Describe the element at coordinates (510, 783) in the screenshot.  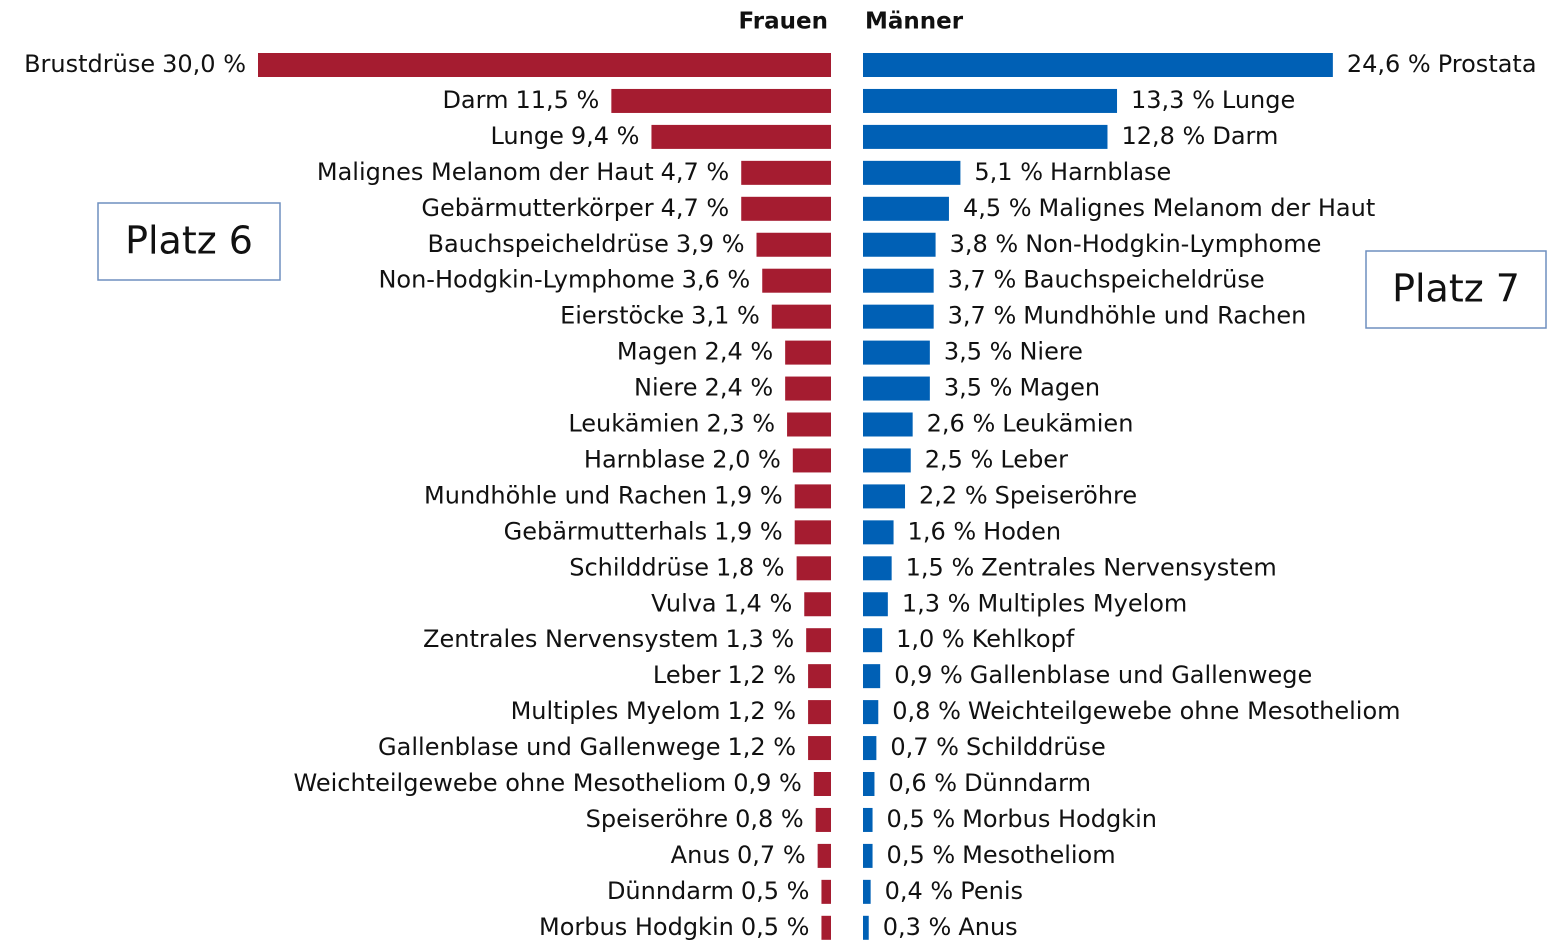
I see `category-label: Weichteilgewebe ohne Mesotheliom` at that location.